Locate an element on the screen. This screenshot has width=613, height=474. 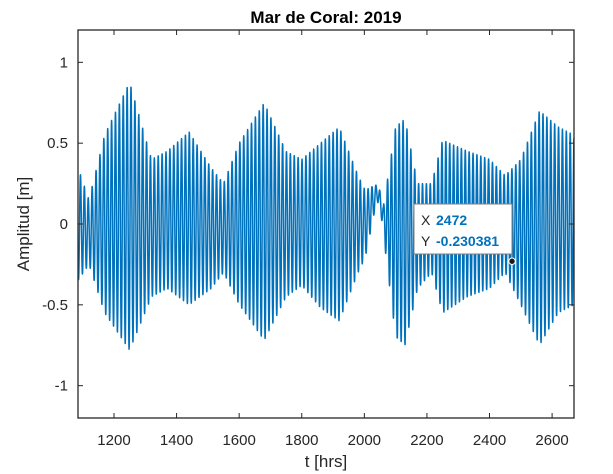
y-tick-label: -0.5 is located at coordinates (55, 305).